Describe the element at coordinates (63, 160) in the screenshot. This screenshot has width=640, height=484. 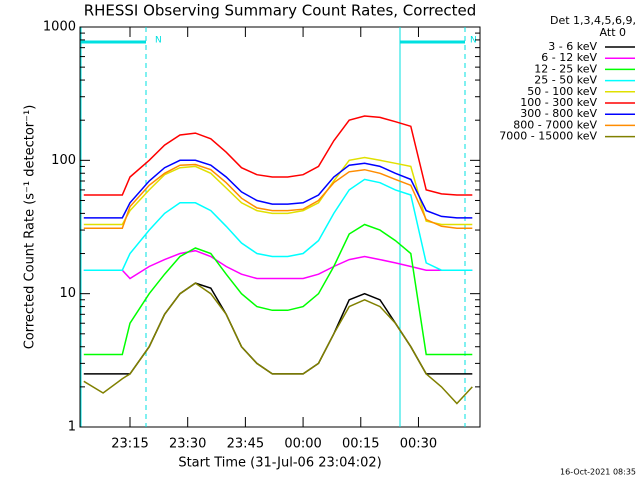
I see `y-tick-label: 100` at that location.